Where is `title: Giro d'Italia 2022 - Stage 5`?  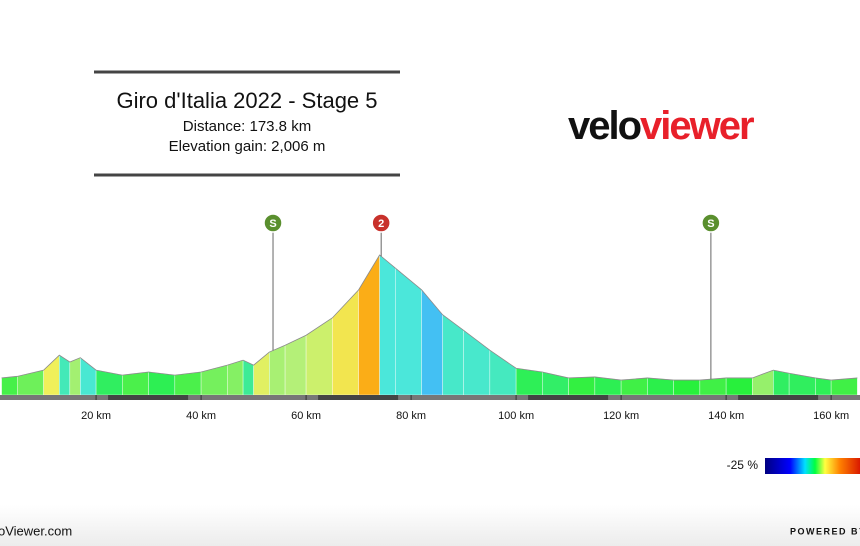 title: Giro d'Italia 2022 - Stage 5 is located at coordinates (246, 100).